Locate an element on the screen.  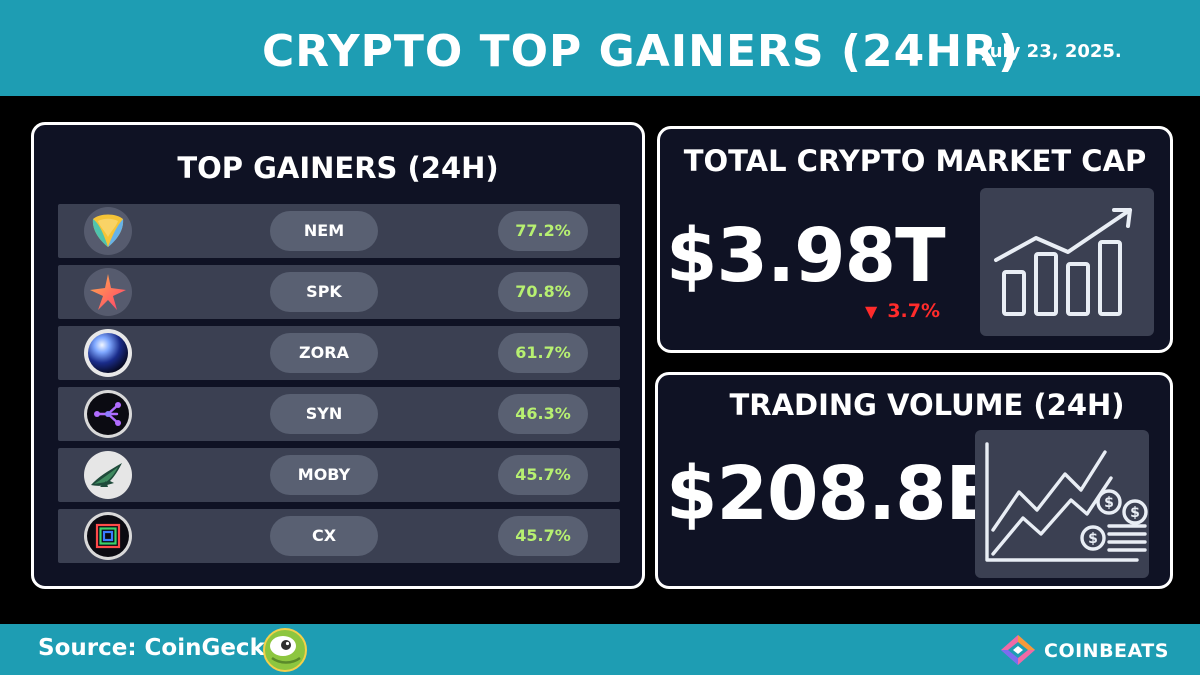
gainer-ticker: SYN is located at coordinates (324, 414).